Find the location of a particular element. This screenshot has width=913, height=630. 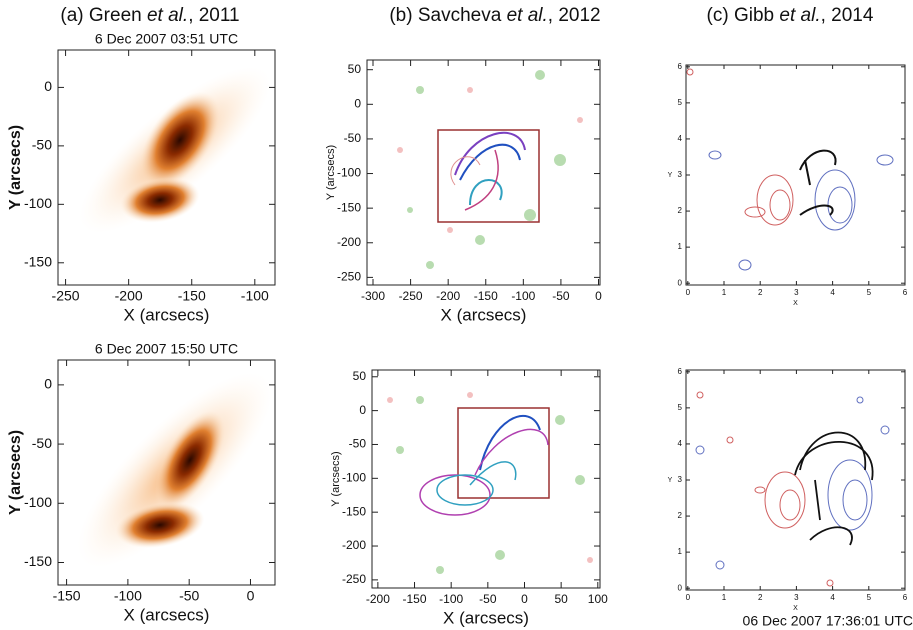

panel-caption: 06 Dec 2007 17:36:01 UTC is located at coordinates (828, 621).